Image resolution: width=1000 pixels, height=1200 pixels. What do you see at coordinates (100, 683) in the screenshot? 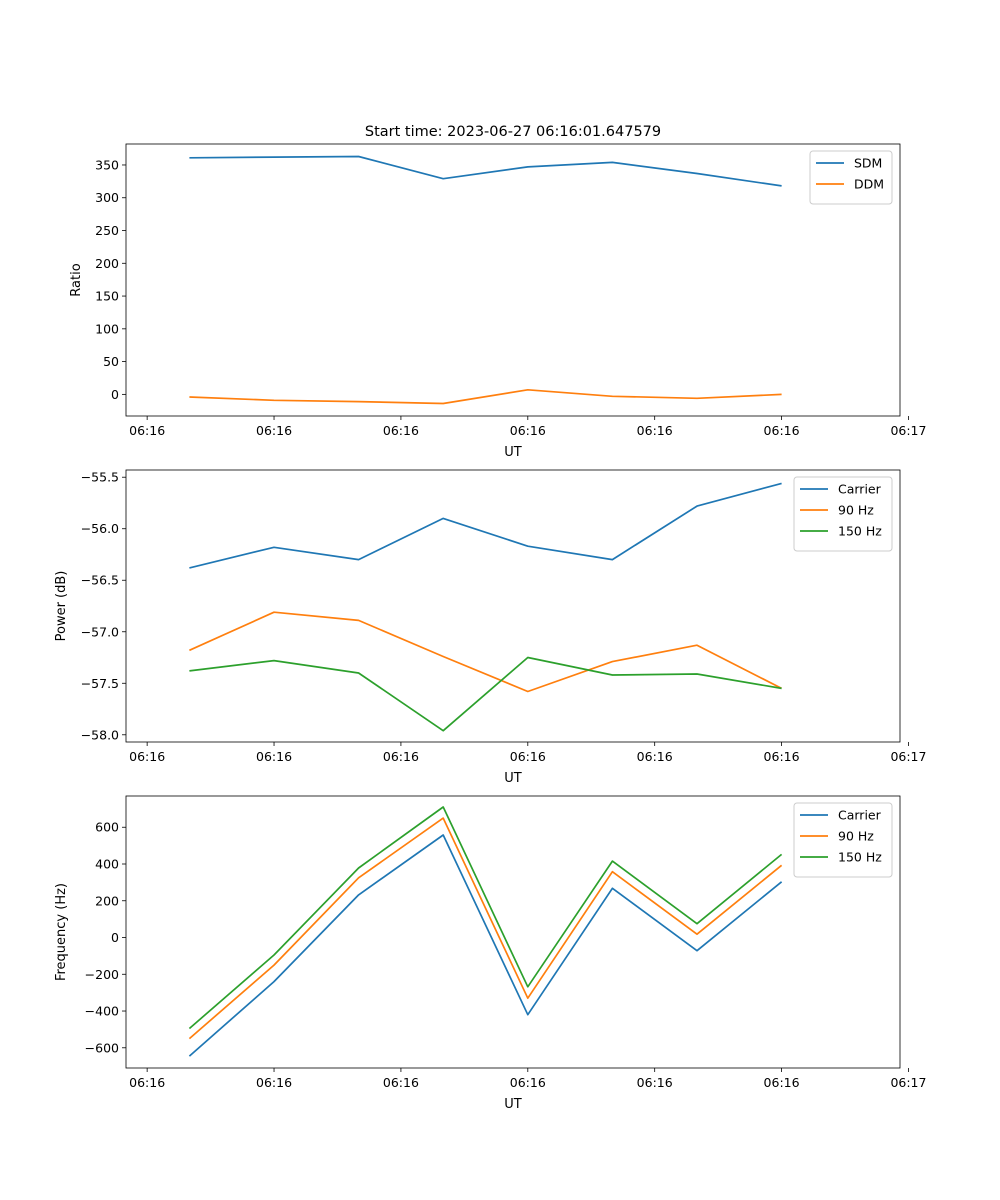
I see `y-tick-label: −57.5` at bounding box center [100, 683].